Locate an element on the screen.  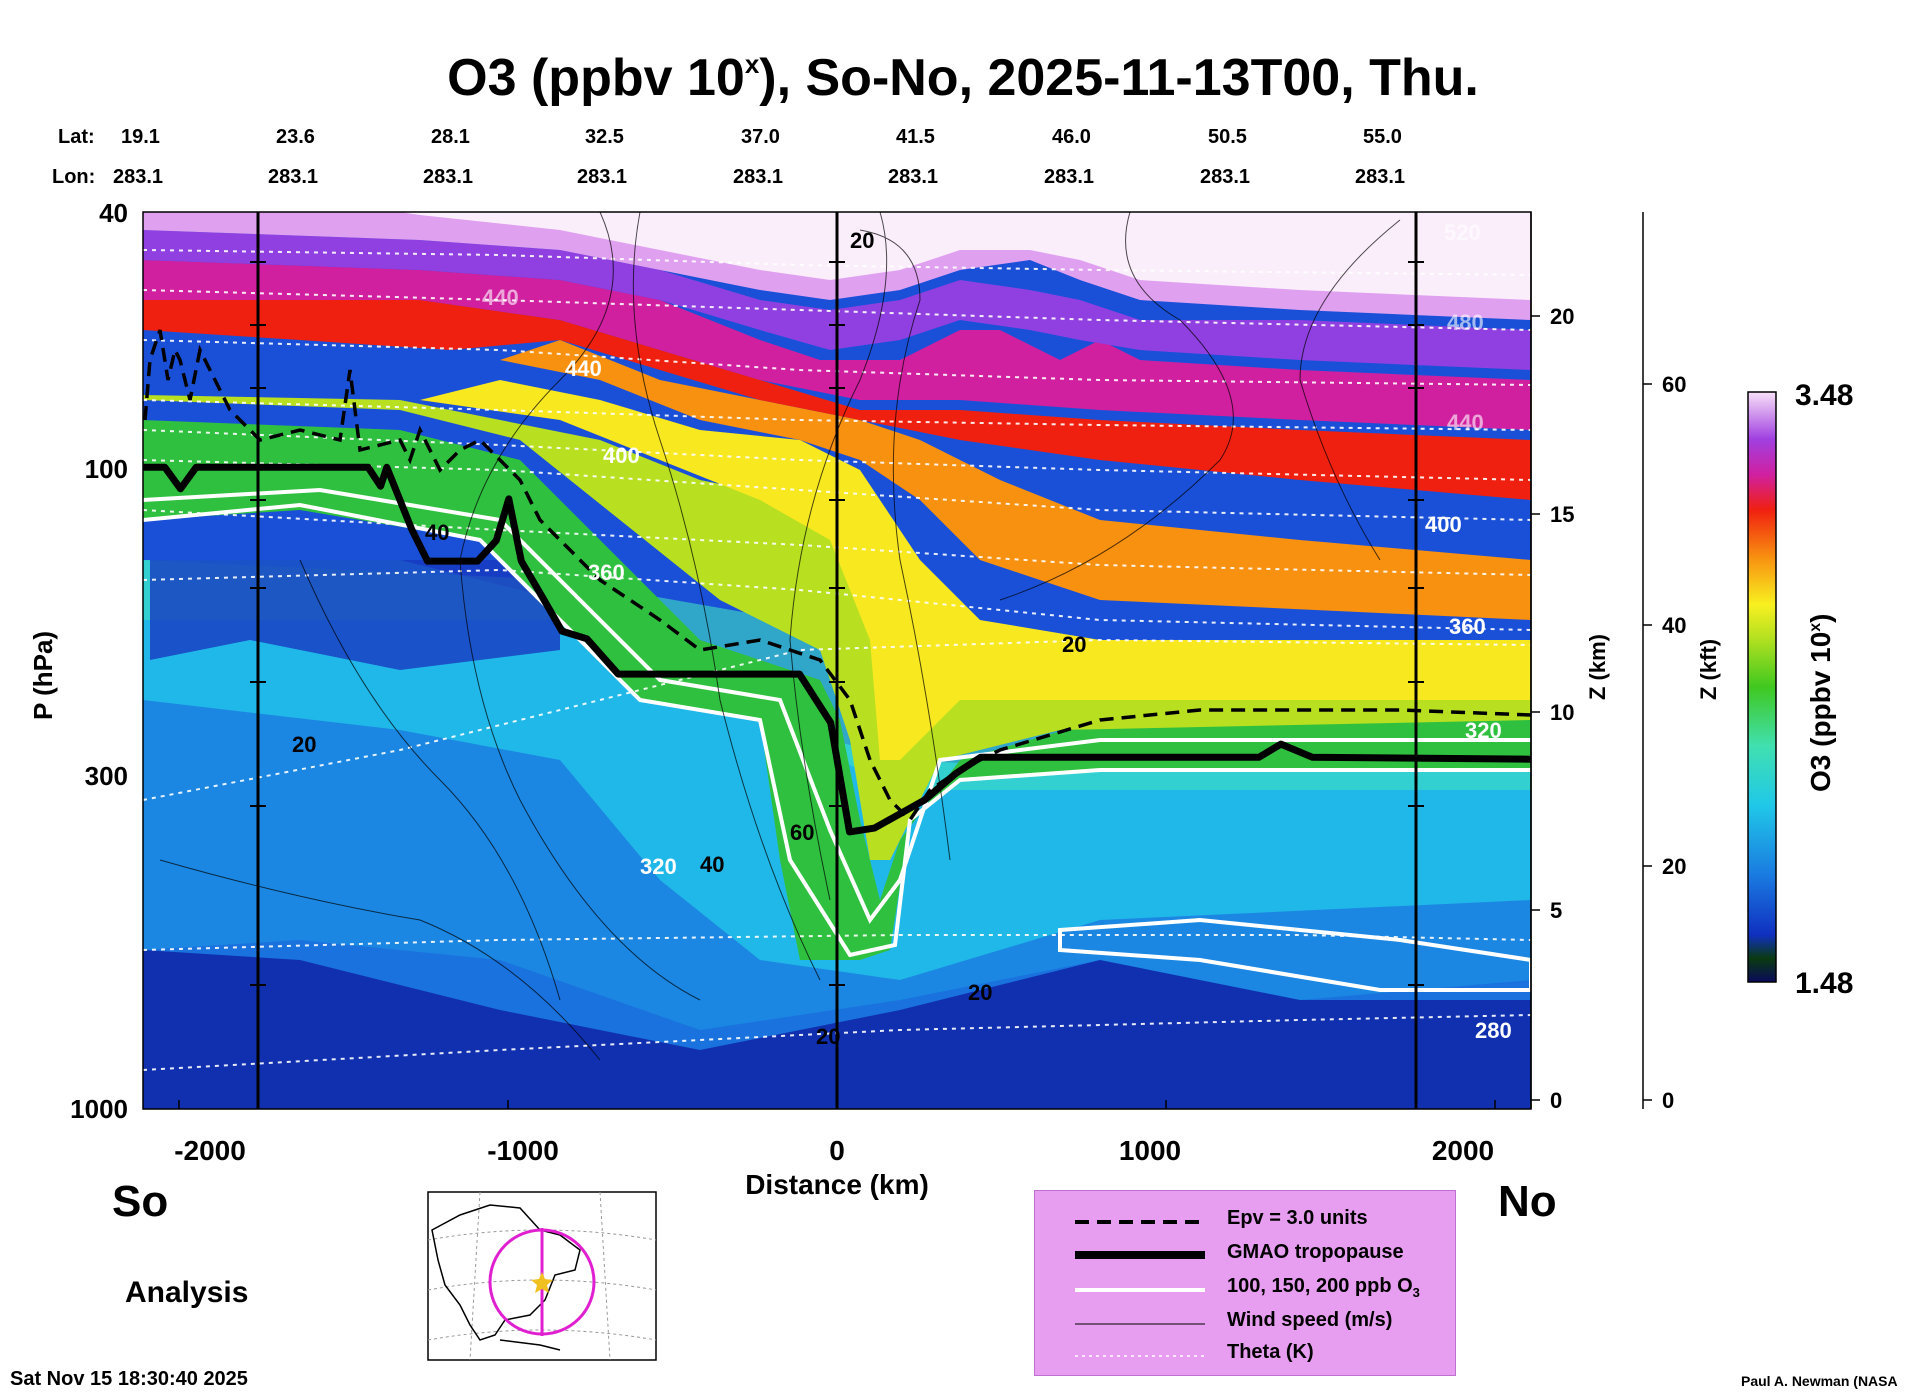
theta-label: 480 is located at coordinates (1465, 322).